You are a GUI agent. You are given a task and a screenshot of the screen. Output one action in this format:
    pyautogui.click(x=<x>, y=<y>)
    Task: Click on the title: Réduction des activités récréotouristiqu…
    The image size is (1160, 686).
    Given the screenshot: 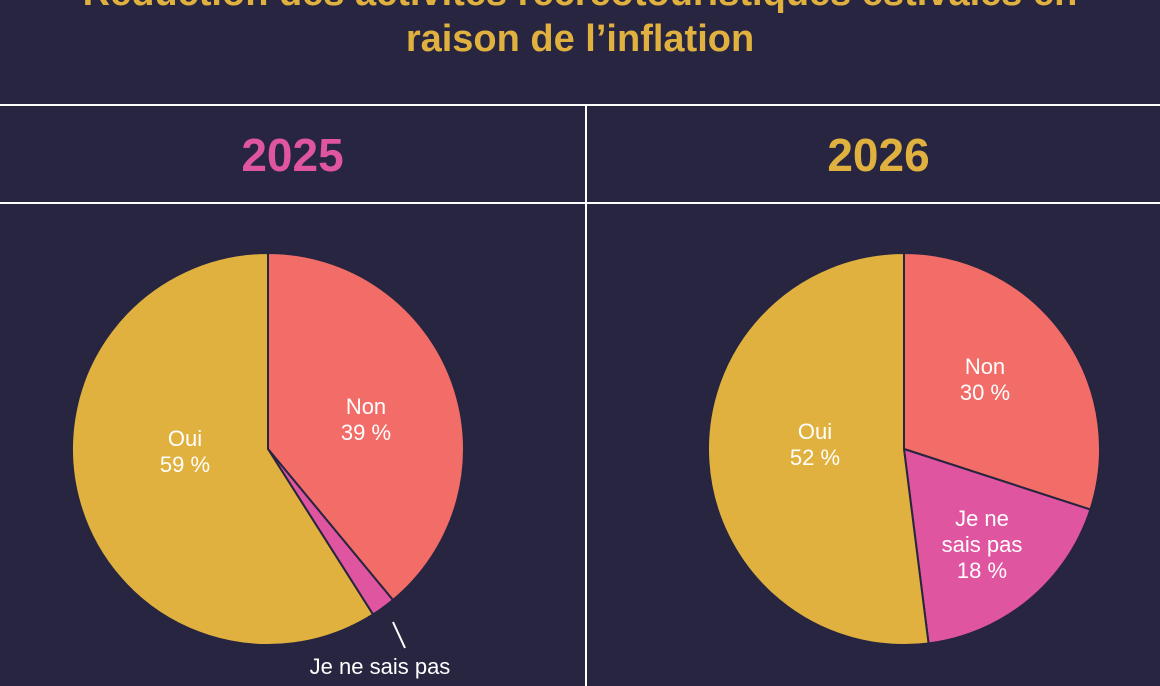 What is the action you would take?
    pyautogui.click(x=580, y=30)
    